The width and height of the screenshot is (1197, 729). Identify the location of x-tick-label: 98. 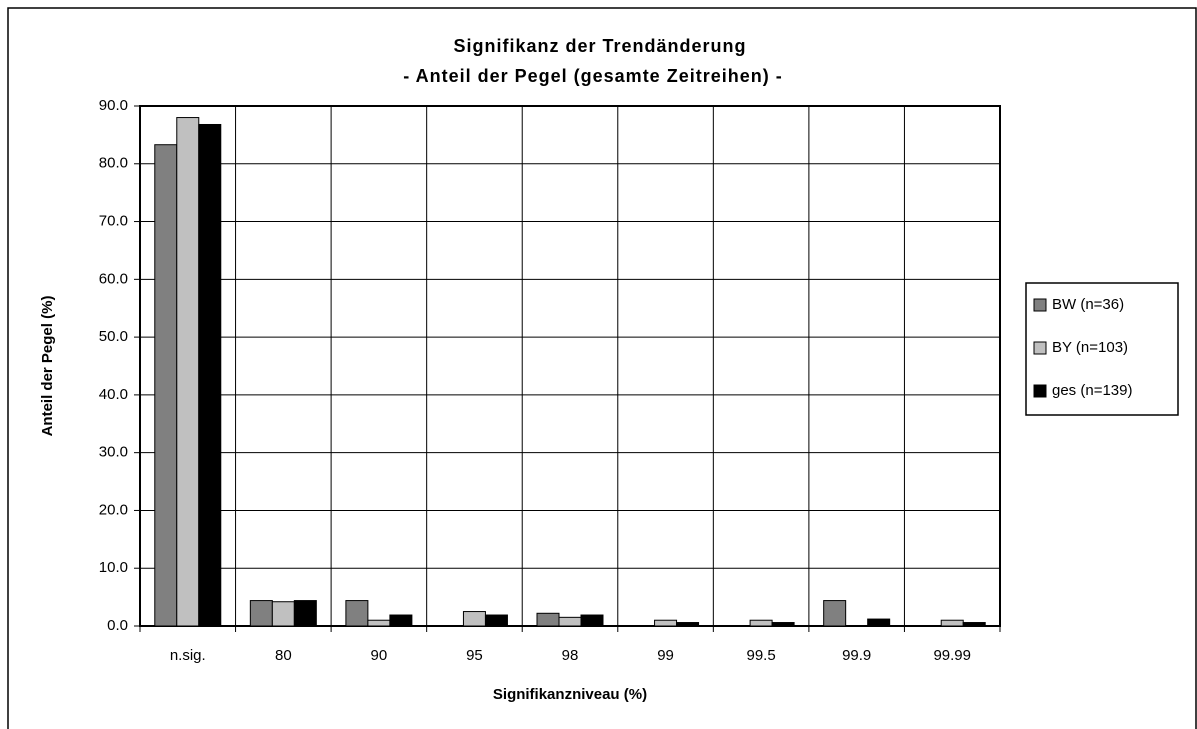
(570, 655).